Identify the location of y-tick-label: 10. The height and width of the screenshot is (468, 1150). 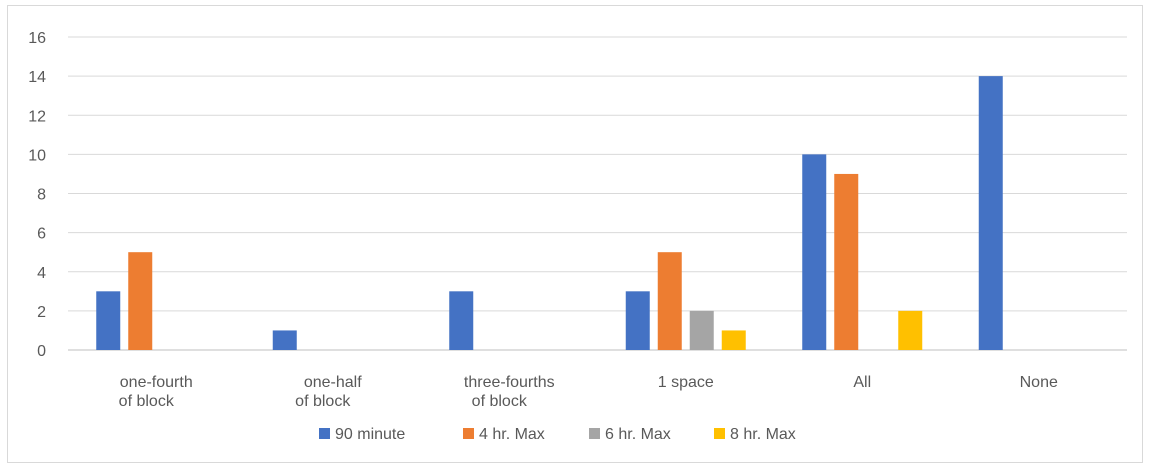
(37, 155).